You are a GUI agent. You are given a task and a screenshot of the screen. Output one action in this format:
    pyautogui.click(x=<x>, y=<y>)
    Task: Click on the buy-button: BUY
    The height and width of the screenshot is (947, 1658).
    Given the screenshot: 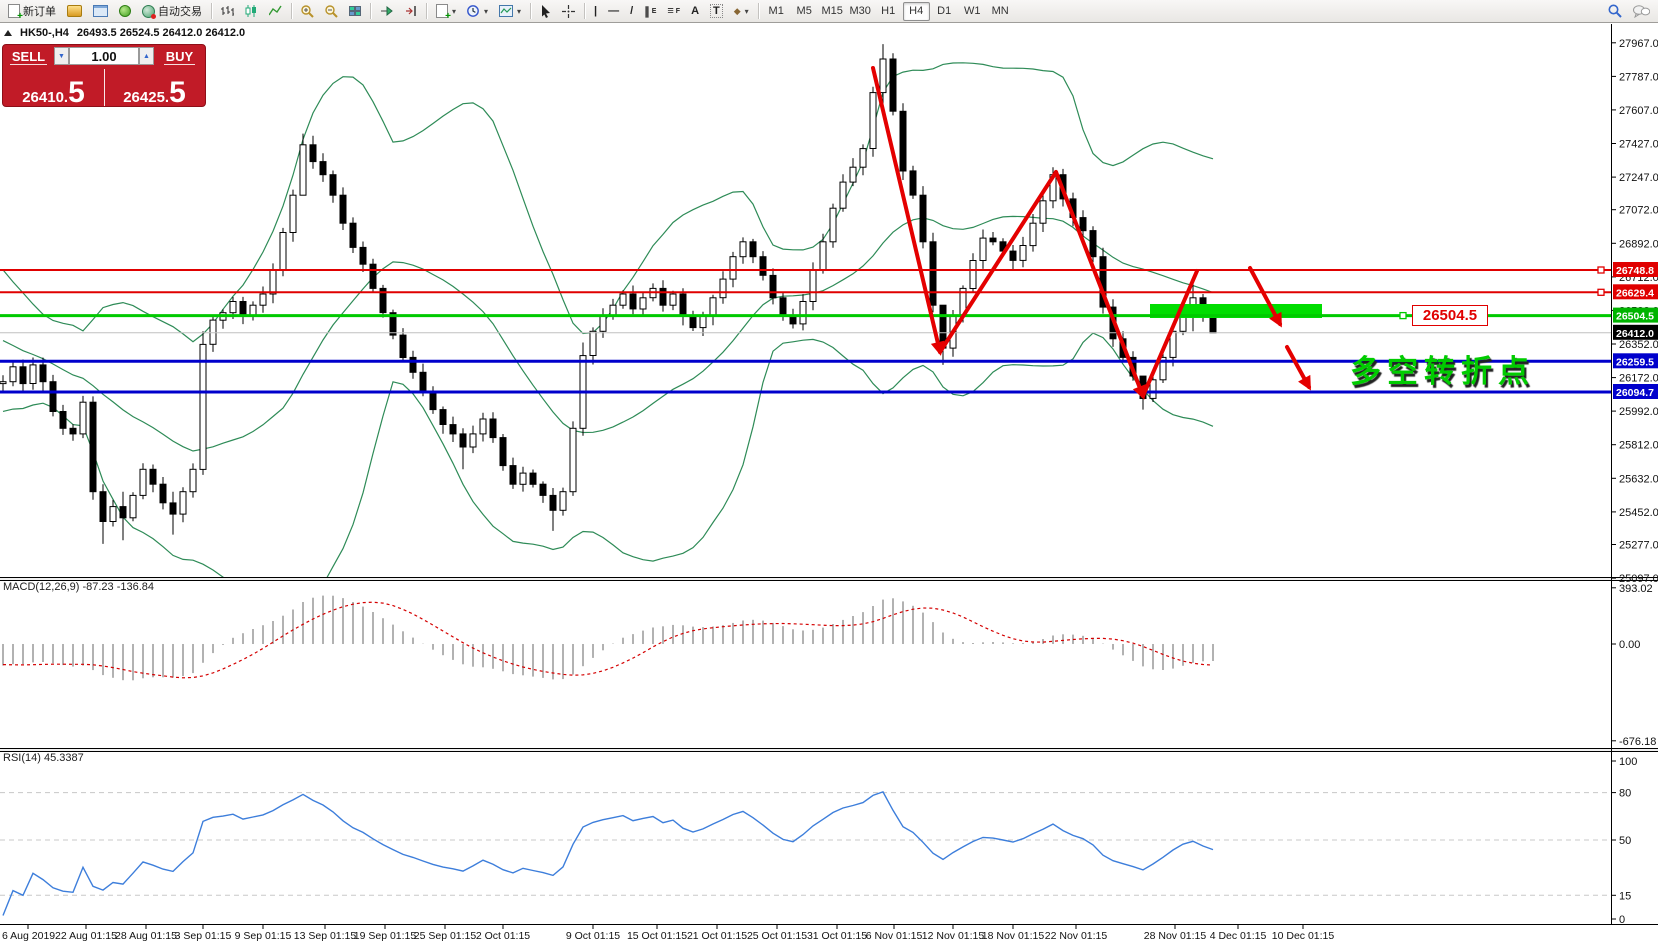 What is the action you would take?
    pyautogui.click(x=179, y=56)
    